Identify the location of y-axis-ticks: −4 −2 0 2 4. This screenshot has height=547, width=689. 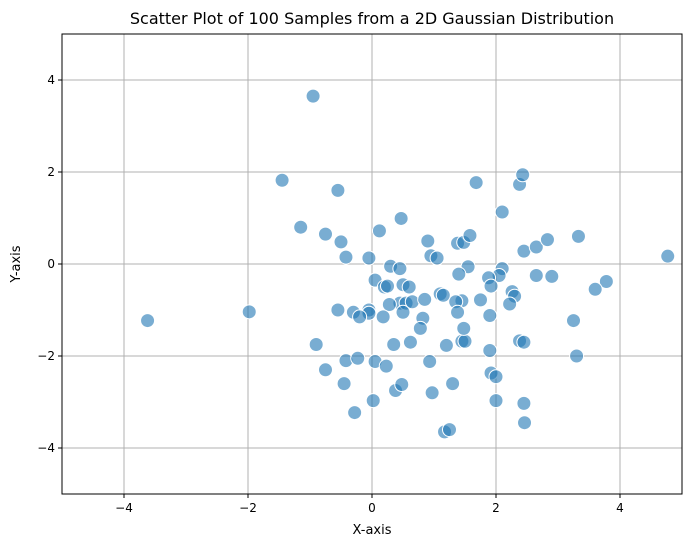
(49, 264).